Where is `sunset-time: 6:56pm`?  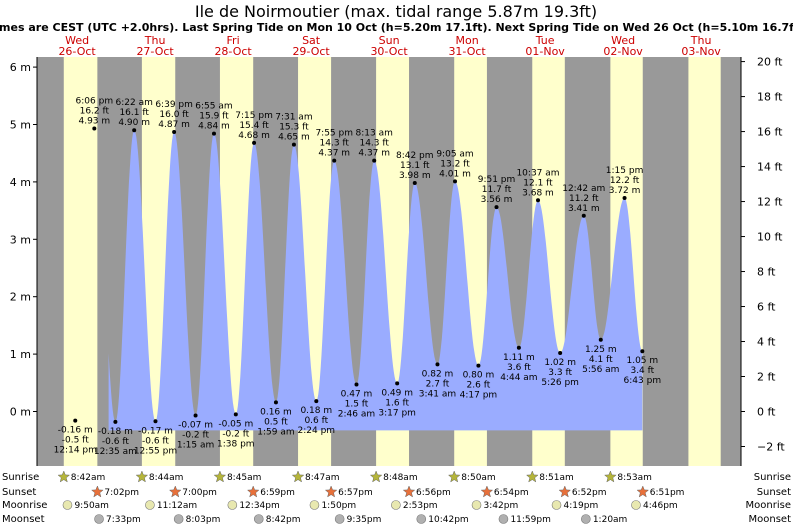
sunset-time: 6:56pm is located at coordinates (433, 493).